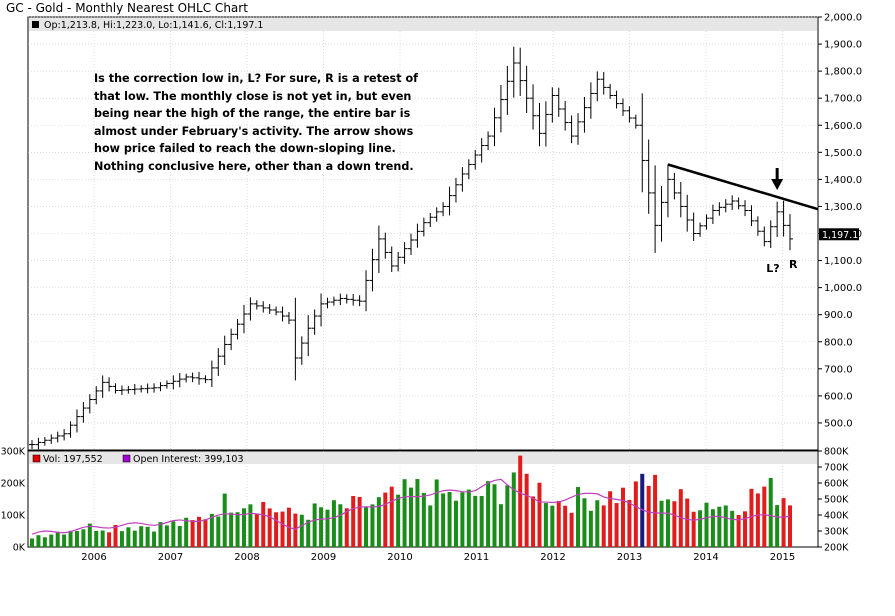 The width and height of the screenshot is (895, 616). Describe the element at coordinates (836, 484) in the screenshot. I see `oi-tick-label: 600K` at that location.